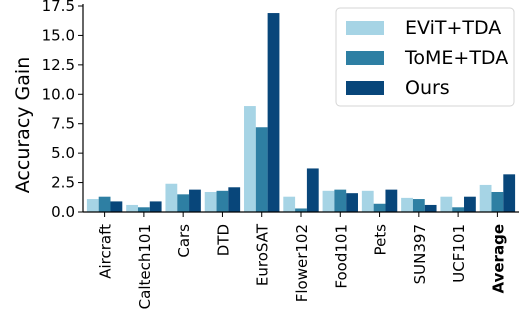 The image size is (532, 322). Describe the element at coordinates (63, 124) in the screenshot. I see `y-tick-label: 7.5` at that location.